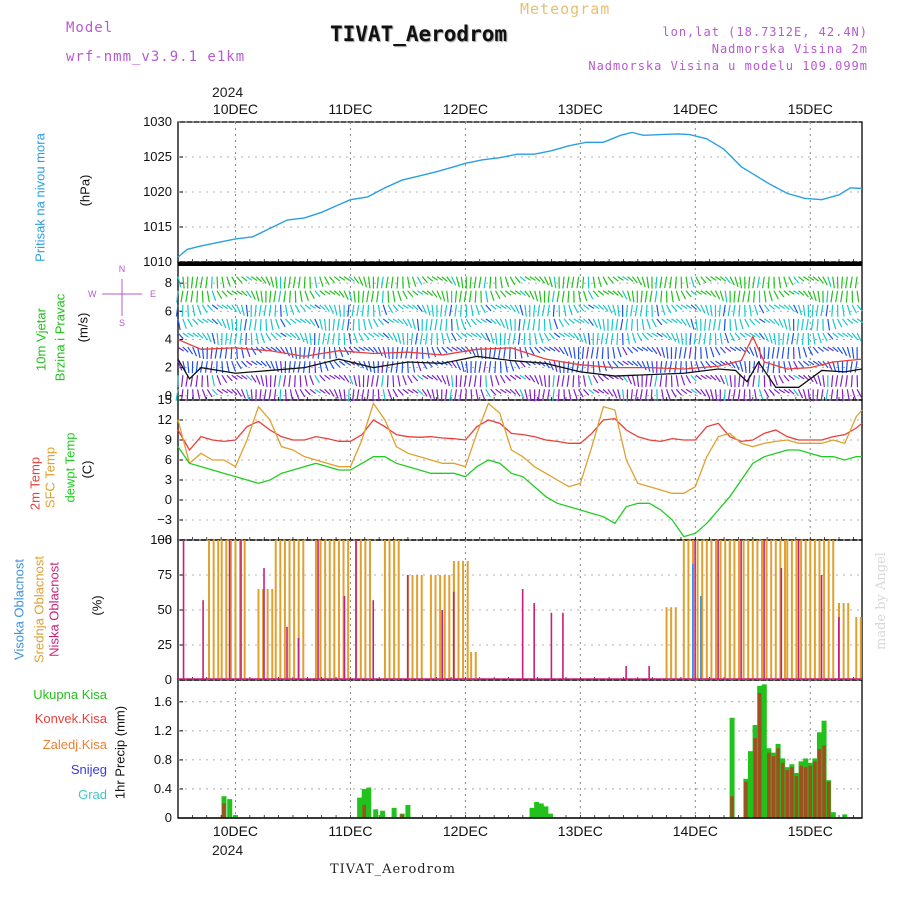  Describe the element at coordinates (163, 788) in the screenshot. I see `y-tick-label: 0.4` at that location.